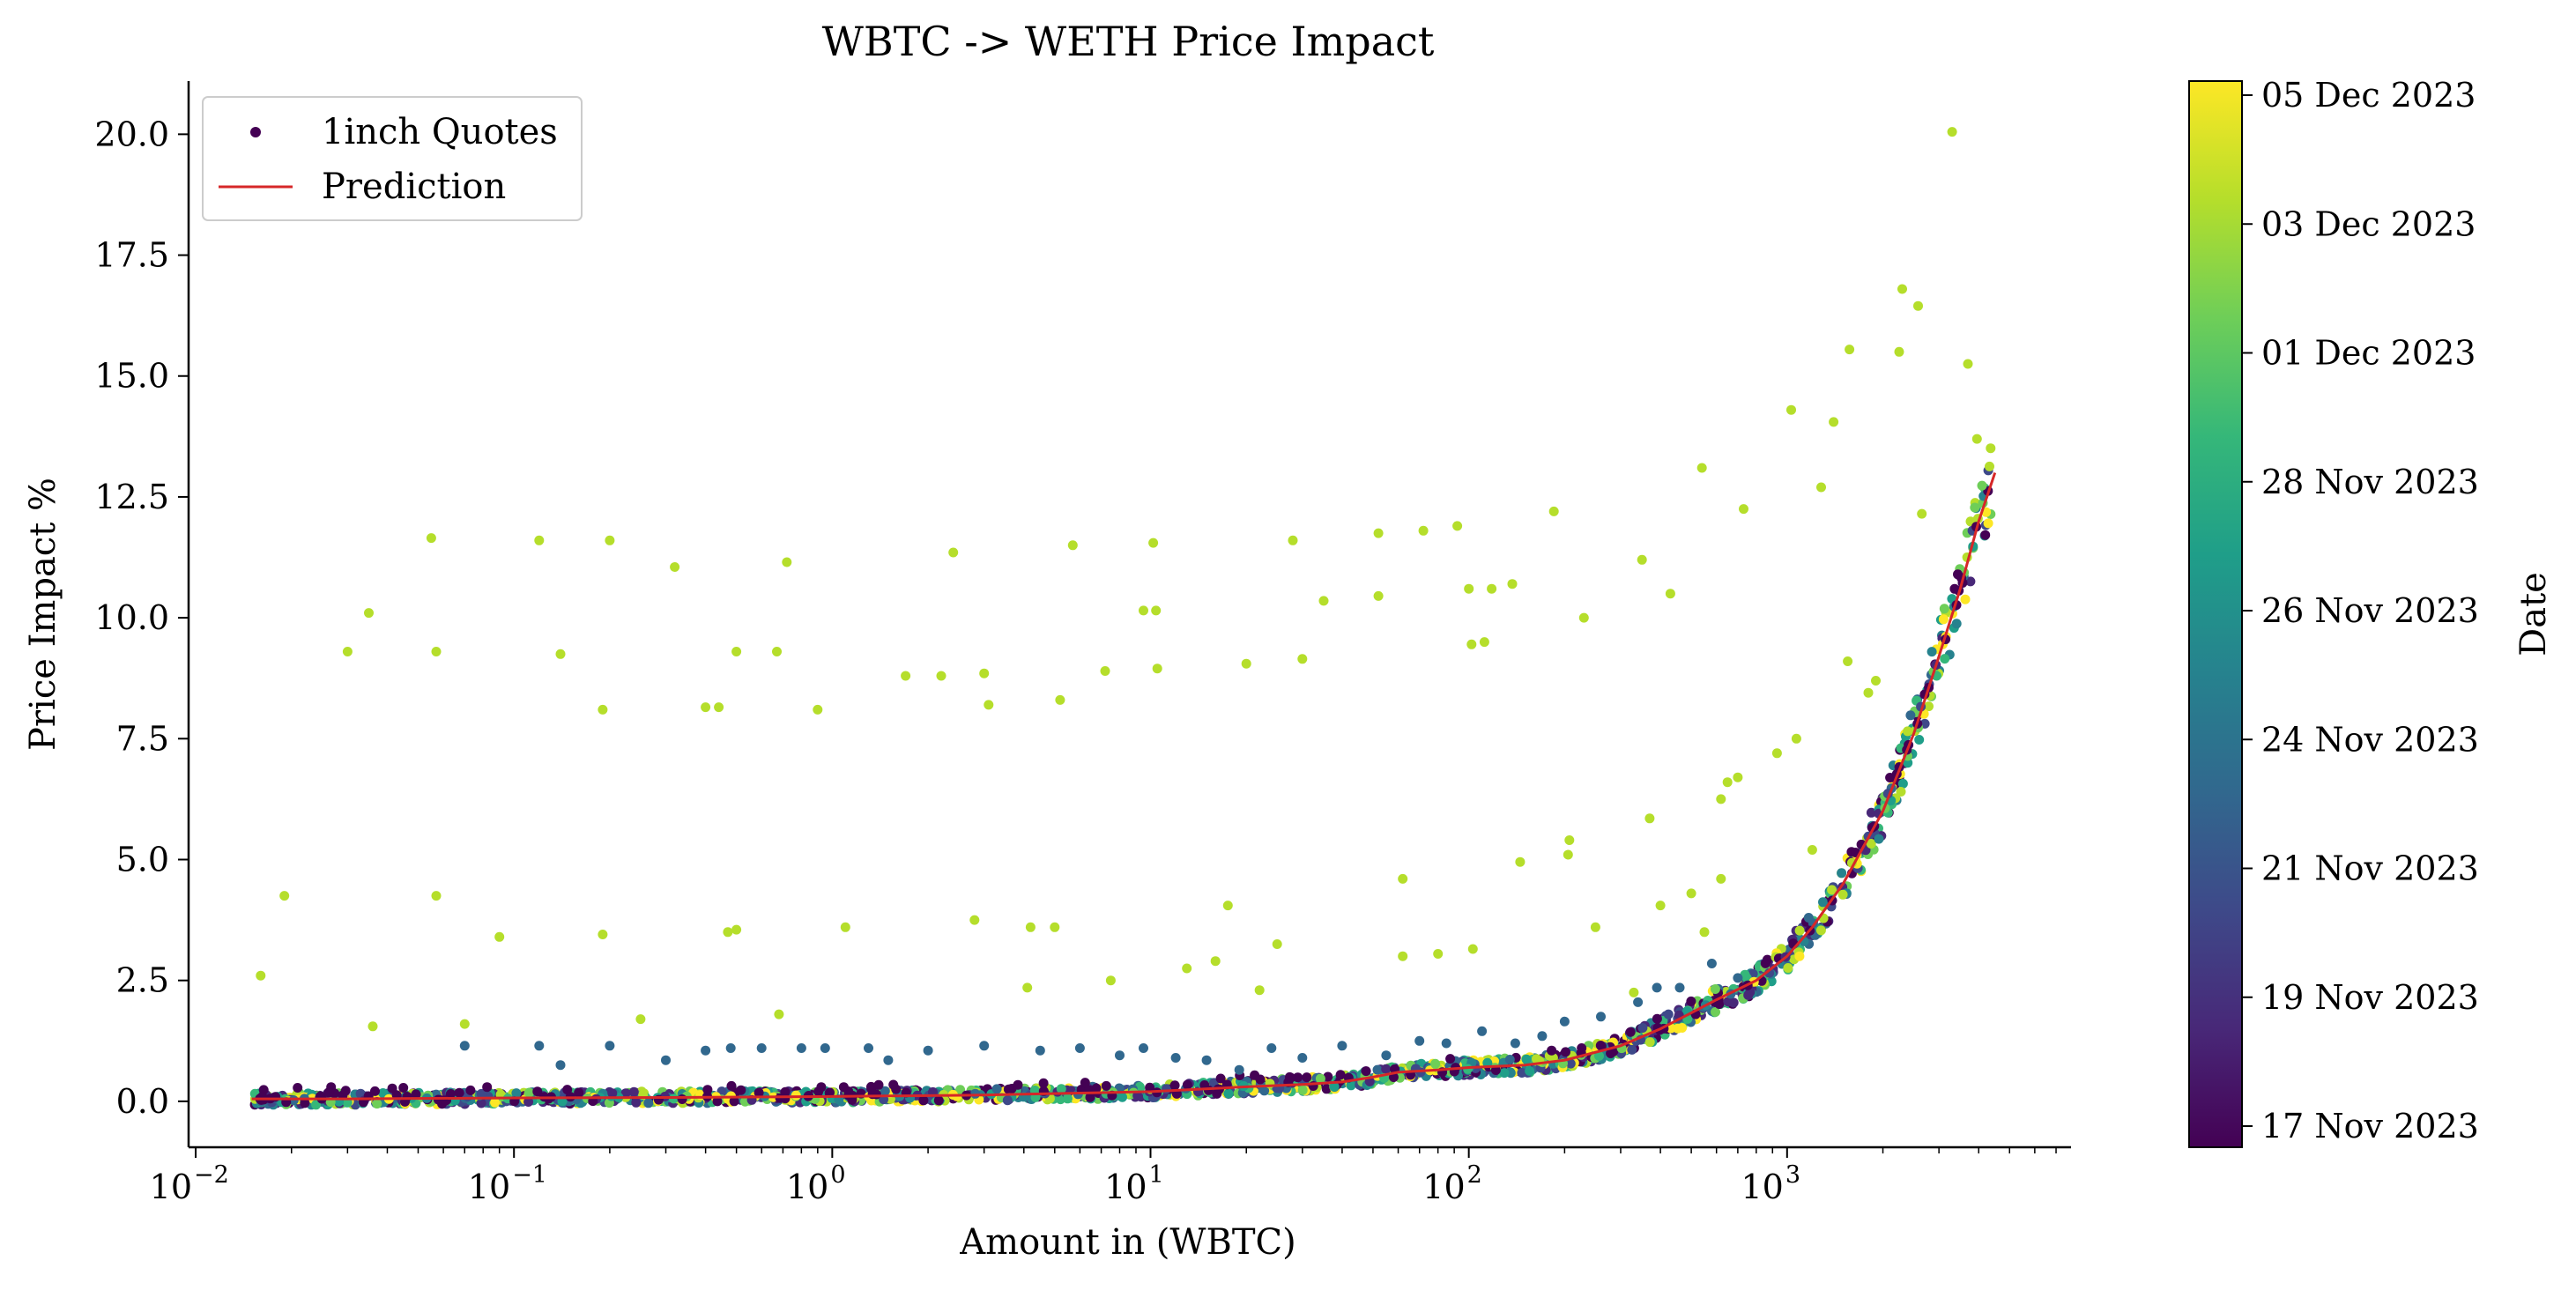  Describe the element at coordinates (1474, 1175) in the screenshot. I see `x-tick-exponent: 2` at that location.